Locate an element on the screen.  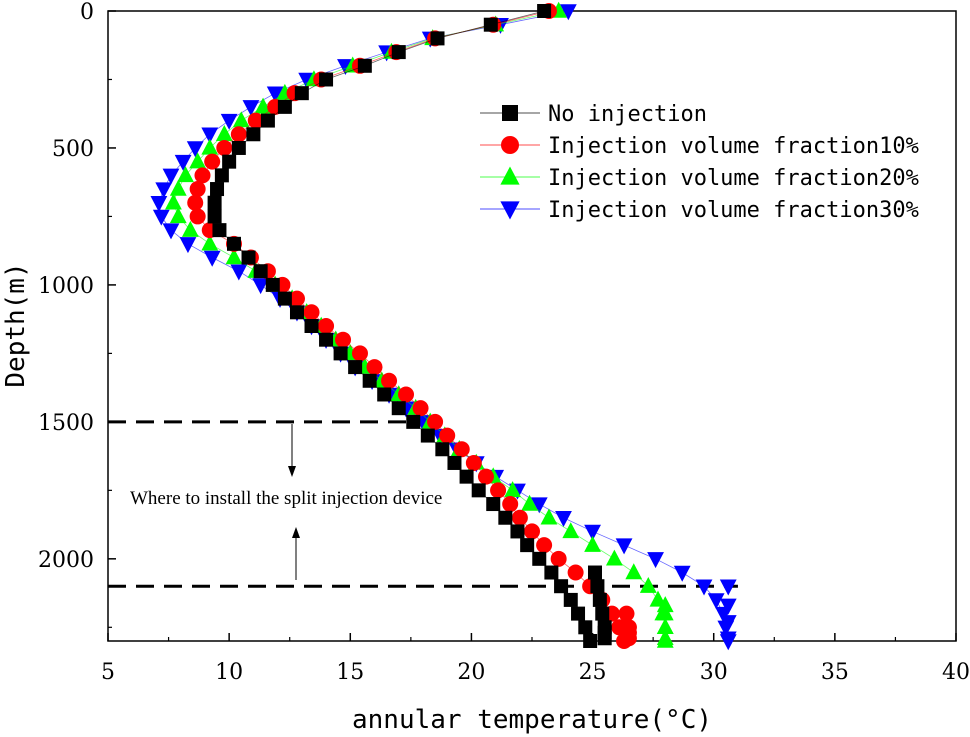
y-tick-label: 2000 is located at coordinates (66, 560).